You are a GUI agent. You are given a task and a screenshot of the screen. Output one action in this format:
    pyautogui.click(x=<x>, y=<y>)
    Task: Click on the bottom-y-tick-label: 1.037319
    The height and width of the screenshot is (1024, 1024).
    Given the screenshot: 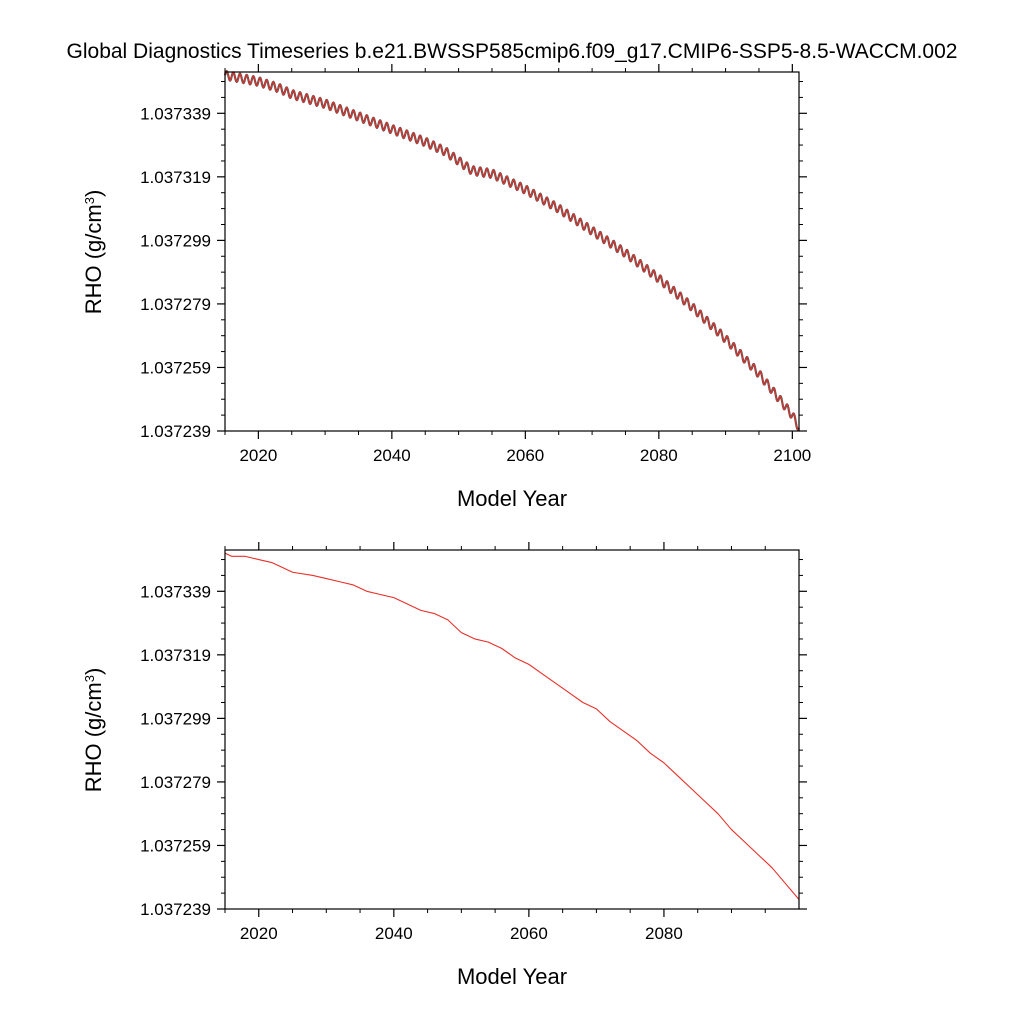 What is the action you would take?
    pyautogui.click(x=175, y=655)
    